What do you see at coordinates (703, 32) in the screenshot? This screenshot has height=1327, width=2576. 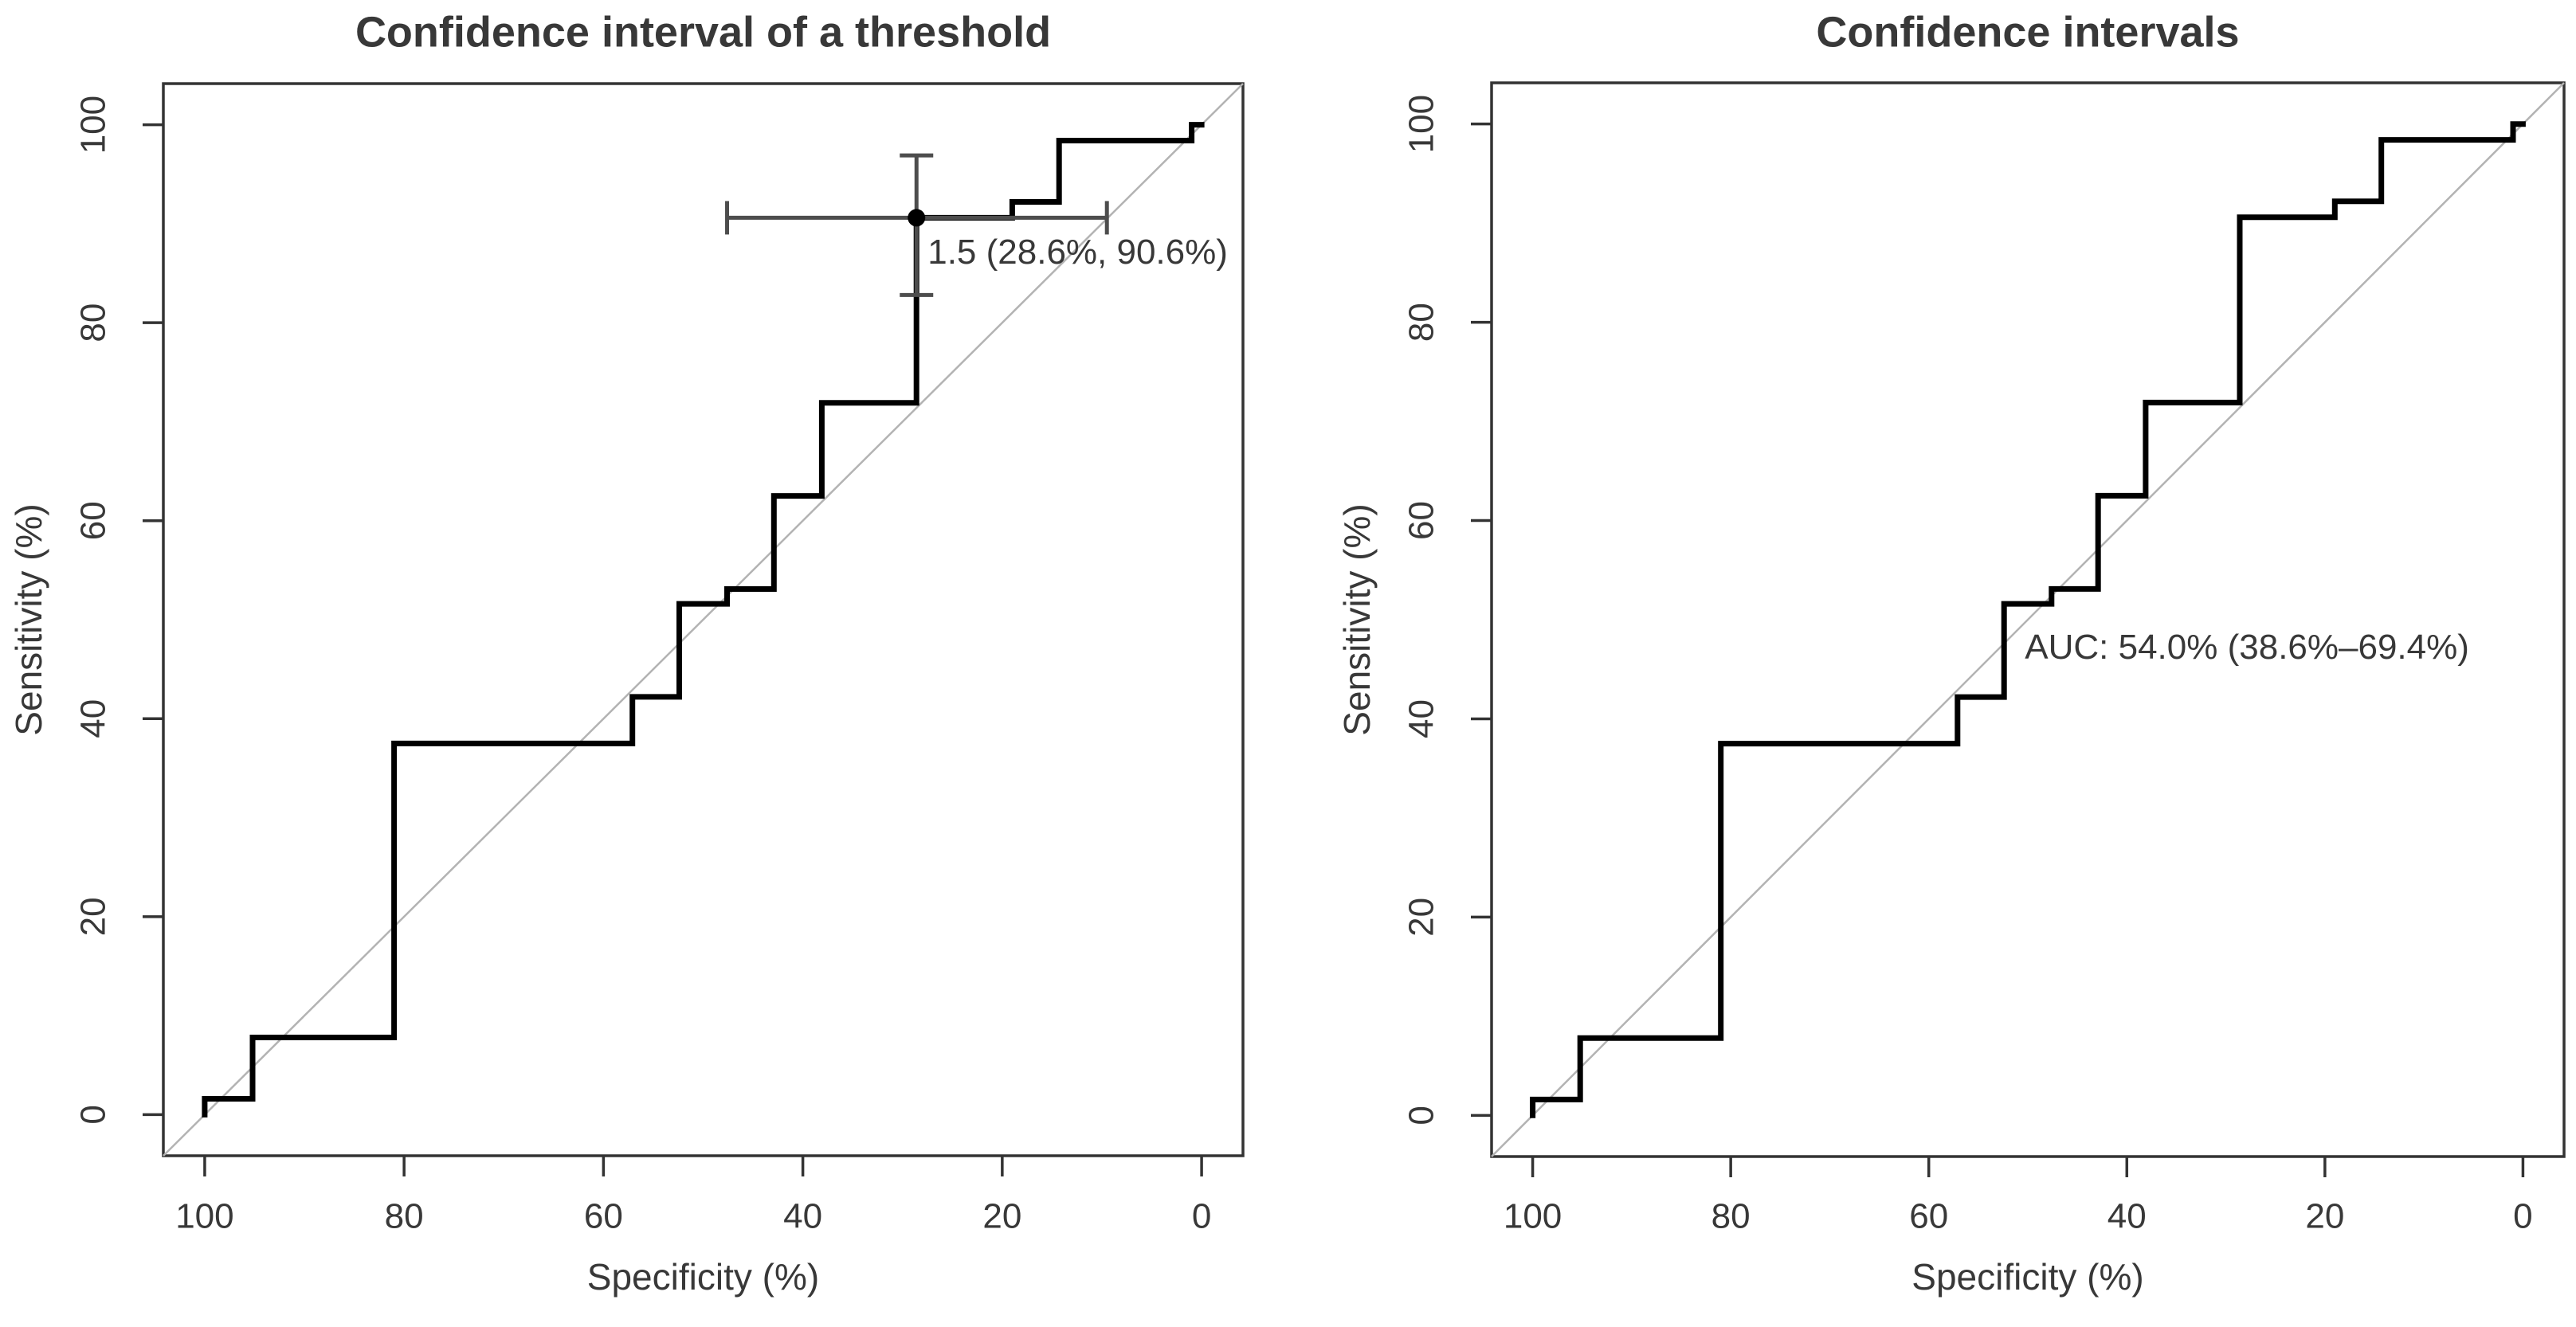 I see `panel-title: Confidence interval of a threshold` at bounding box center [703, 32].